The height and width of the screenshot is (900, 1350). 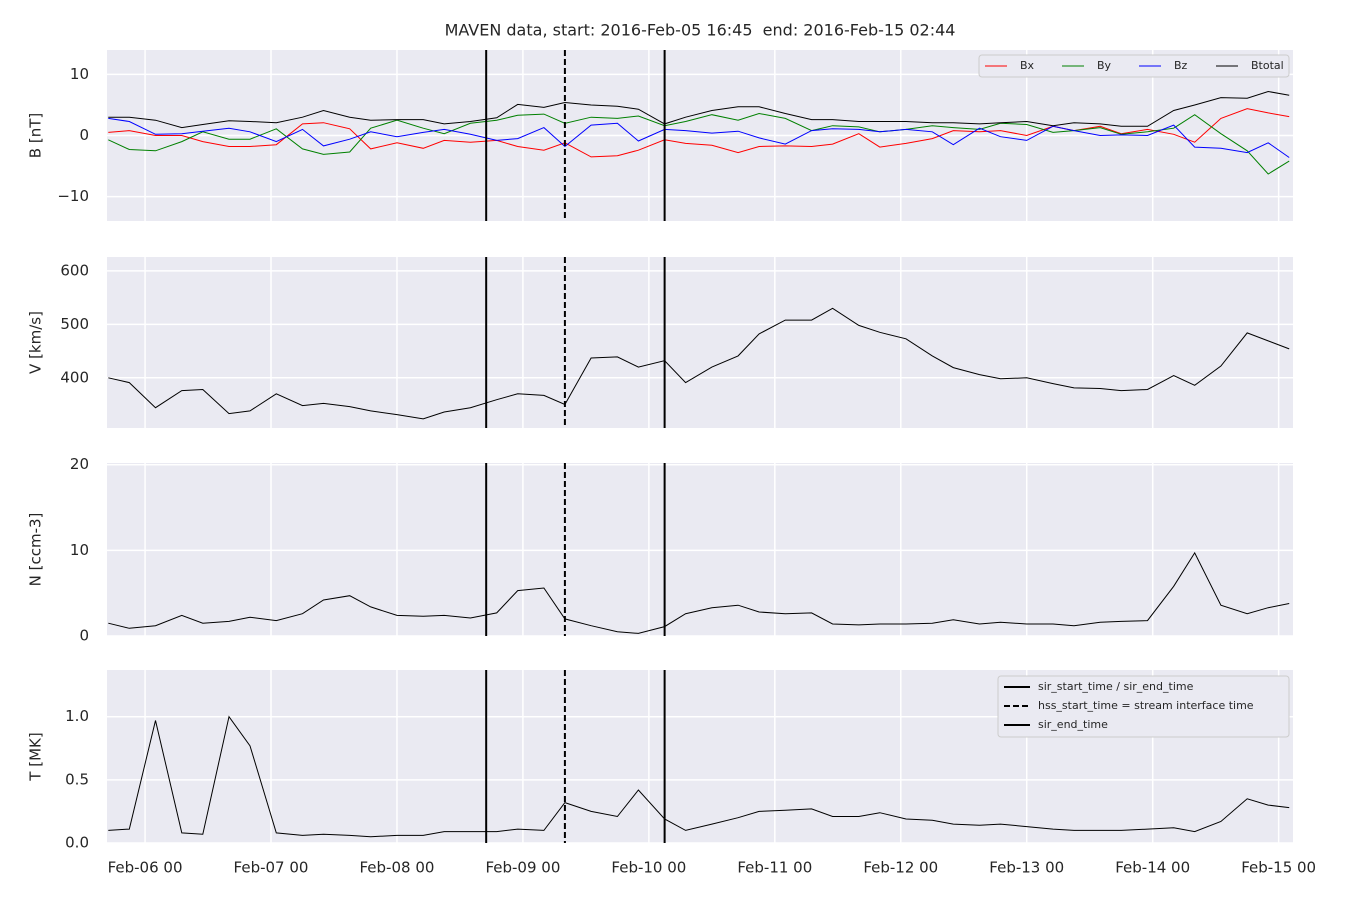 What do you see at coordinates (74, 377) in the screenshot?
I see `y-tick-label: 400` at bounding box center [74, 377].